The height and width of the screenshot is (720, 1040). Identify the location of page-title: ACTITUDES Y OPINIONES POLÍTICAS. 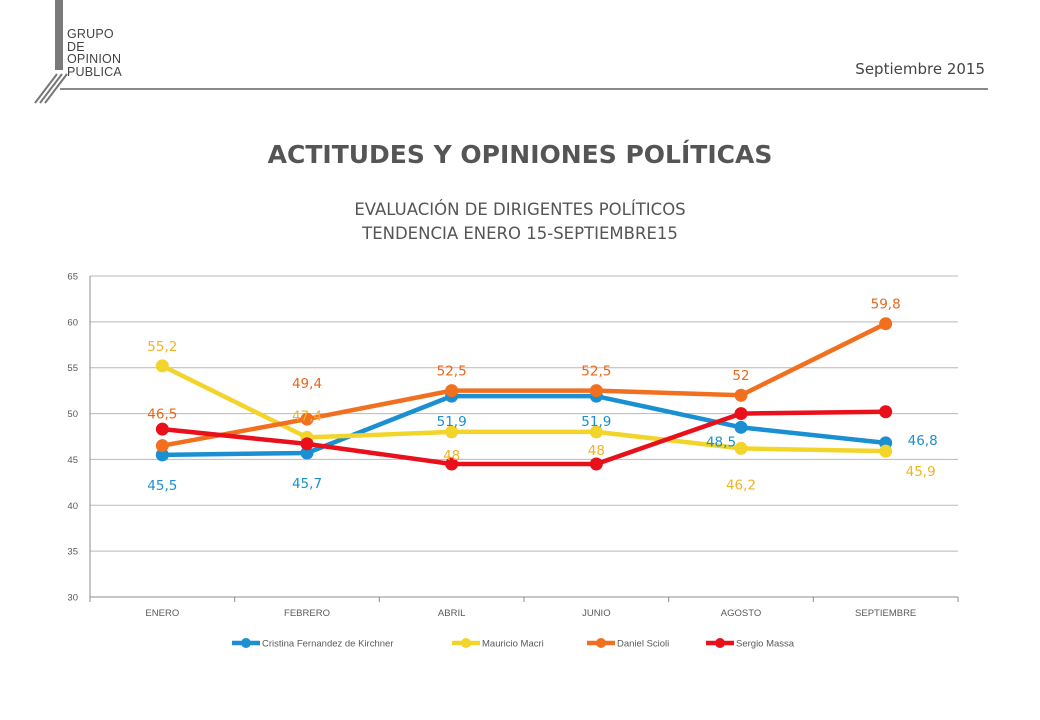
(520, 154).